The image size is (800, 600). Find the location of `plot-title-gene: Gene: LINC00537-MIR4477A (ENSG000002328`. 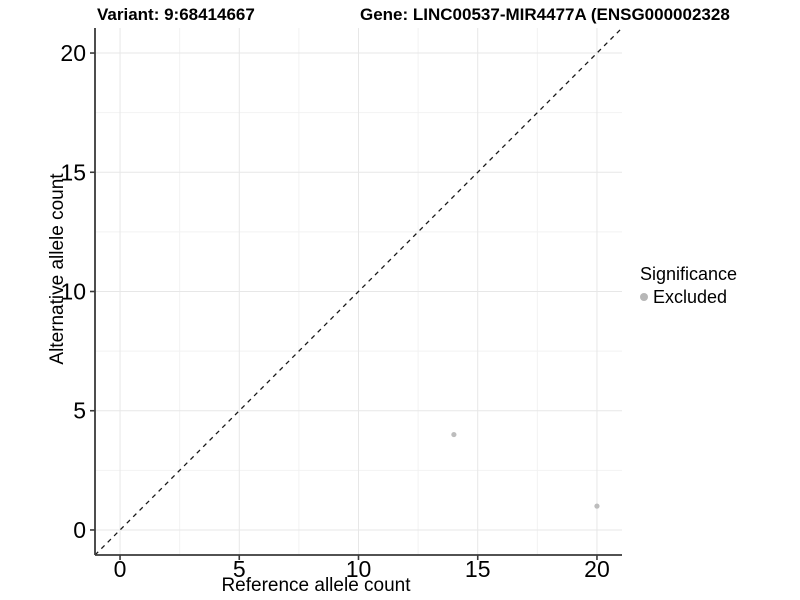

plot-title-gene: Gene: LINC00537-MIR4477A (ENSG000002328 is located at coordinates (545, 14).